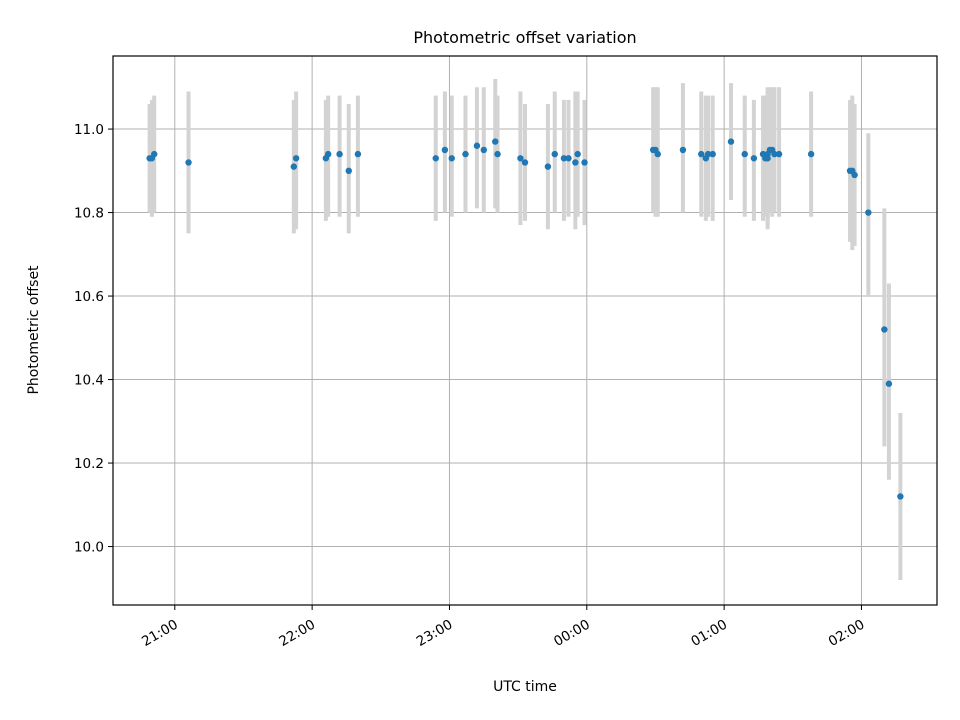 The image size is (960, 720). I want to click on y-tick-label: 11.0, so click(89, 130).